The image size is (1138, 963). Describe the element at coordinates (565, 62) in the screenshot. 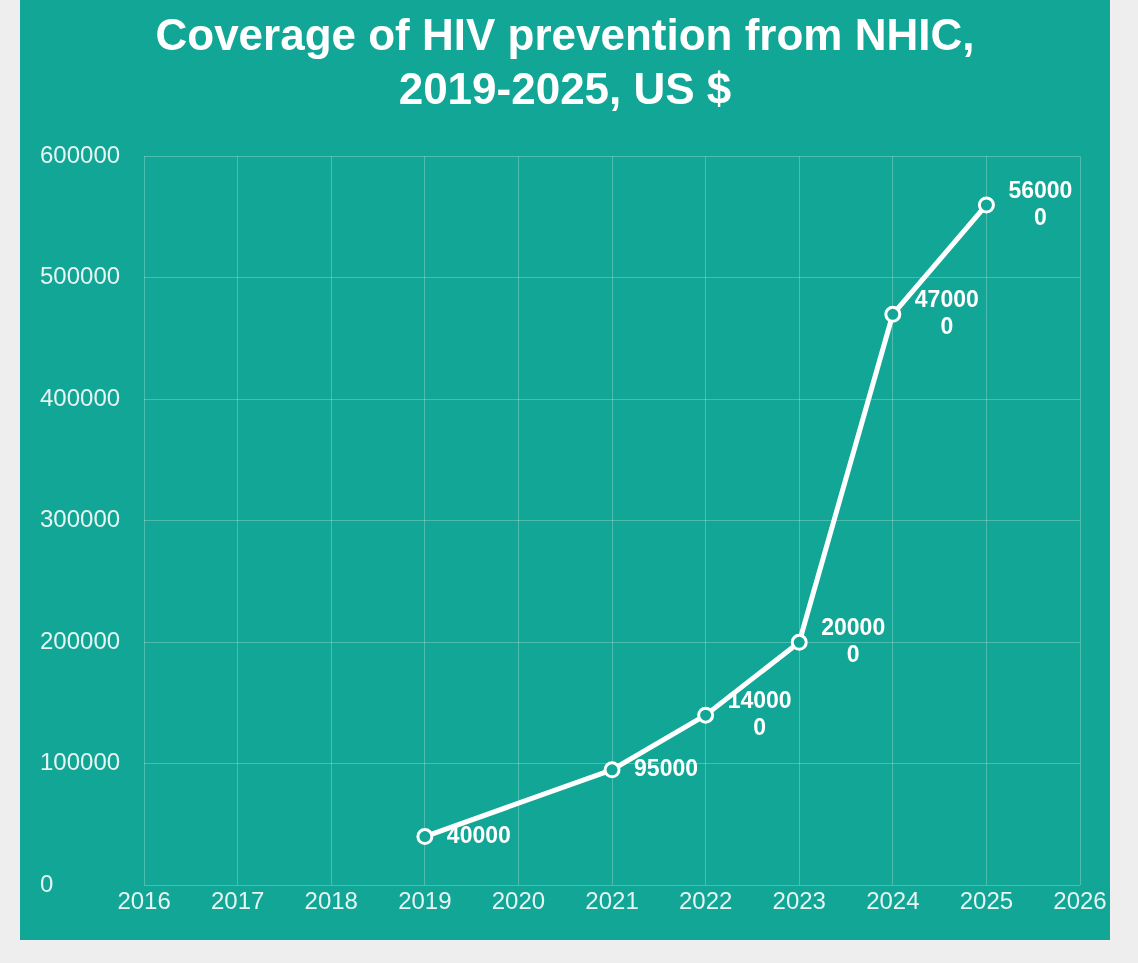

I see `chart-title: Coverage of HIV prevention from NHIC, 2019-2025, US $` at that location.